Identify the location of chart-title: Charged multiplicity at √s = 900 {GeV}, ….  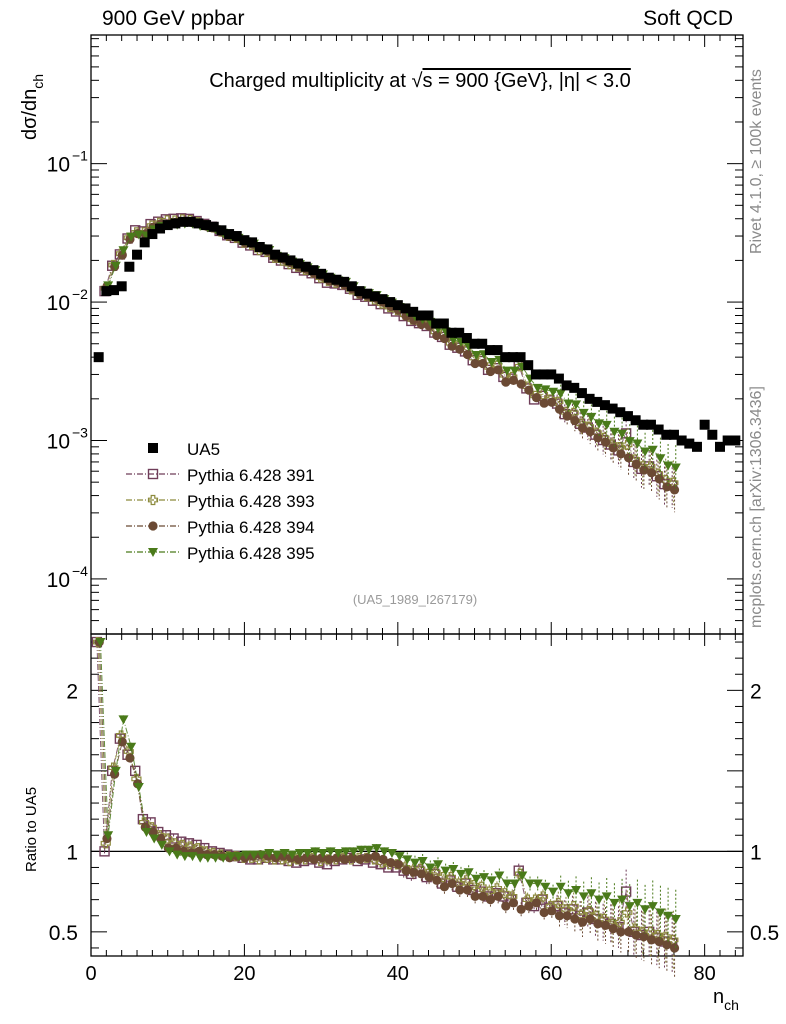
(420, 81).